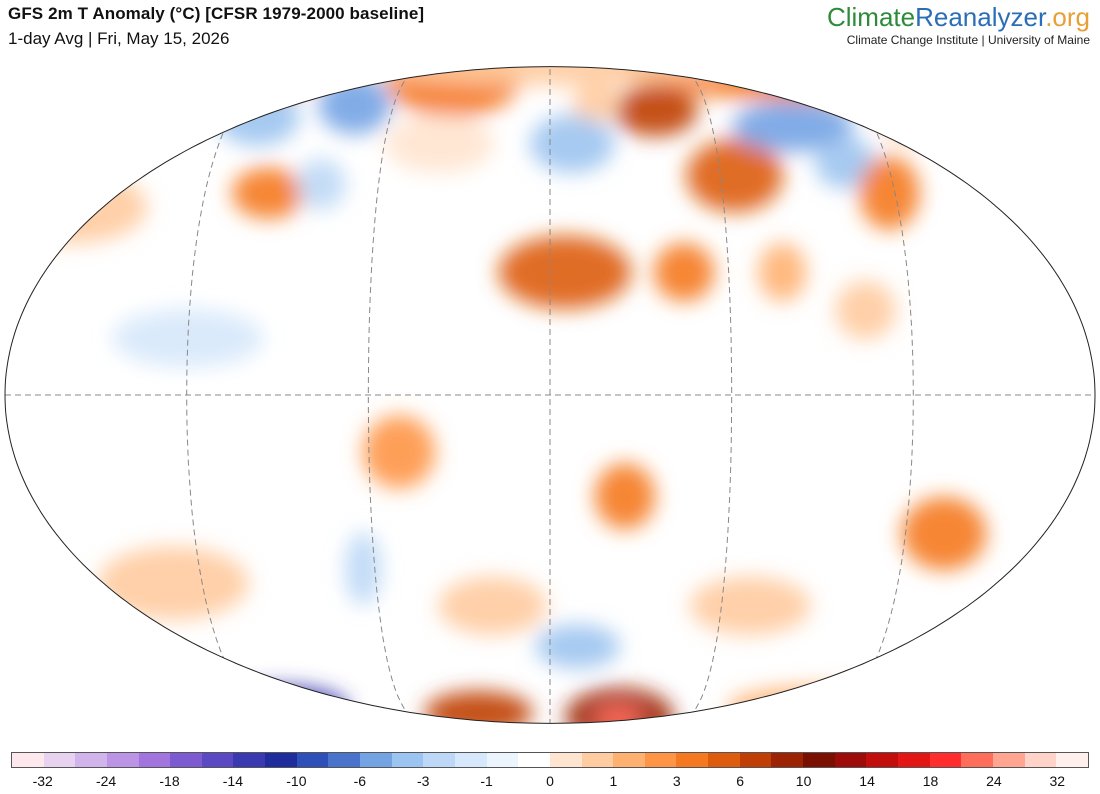  Describe the element at coordinates (479, 707) in the screenshot. I see `anomaly-region-antarctic-warm1` at that location.